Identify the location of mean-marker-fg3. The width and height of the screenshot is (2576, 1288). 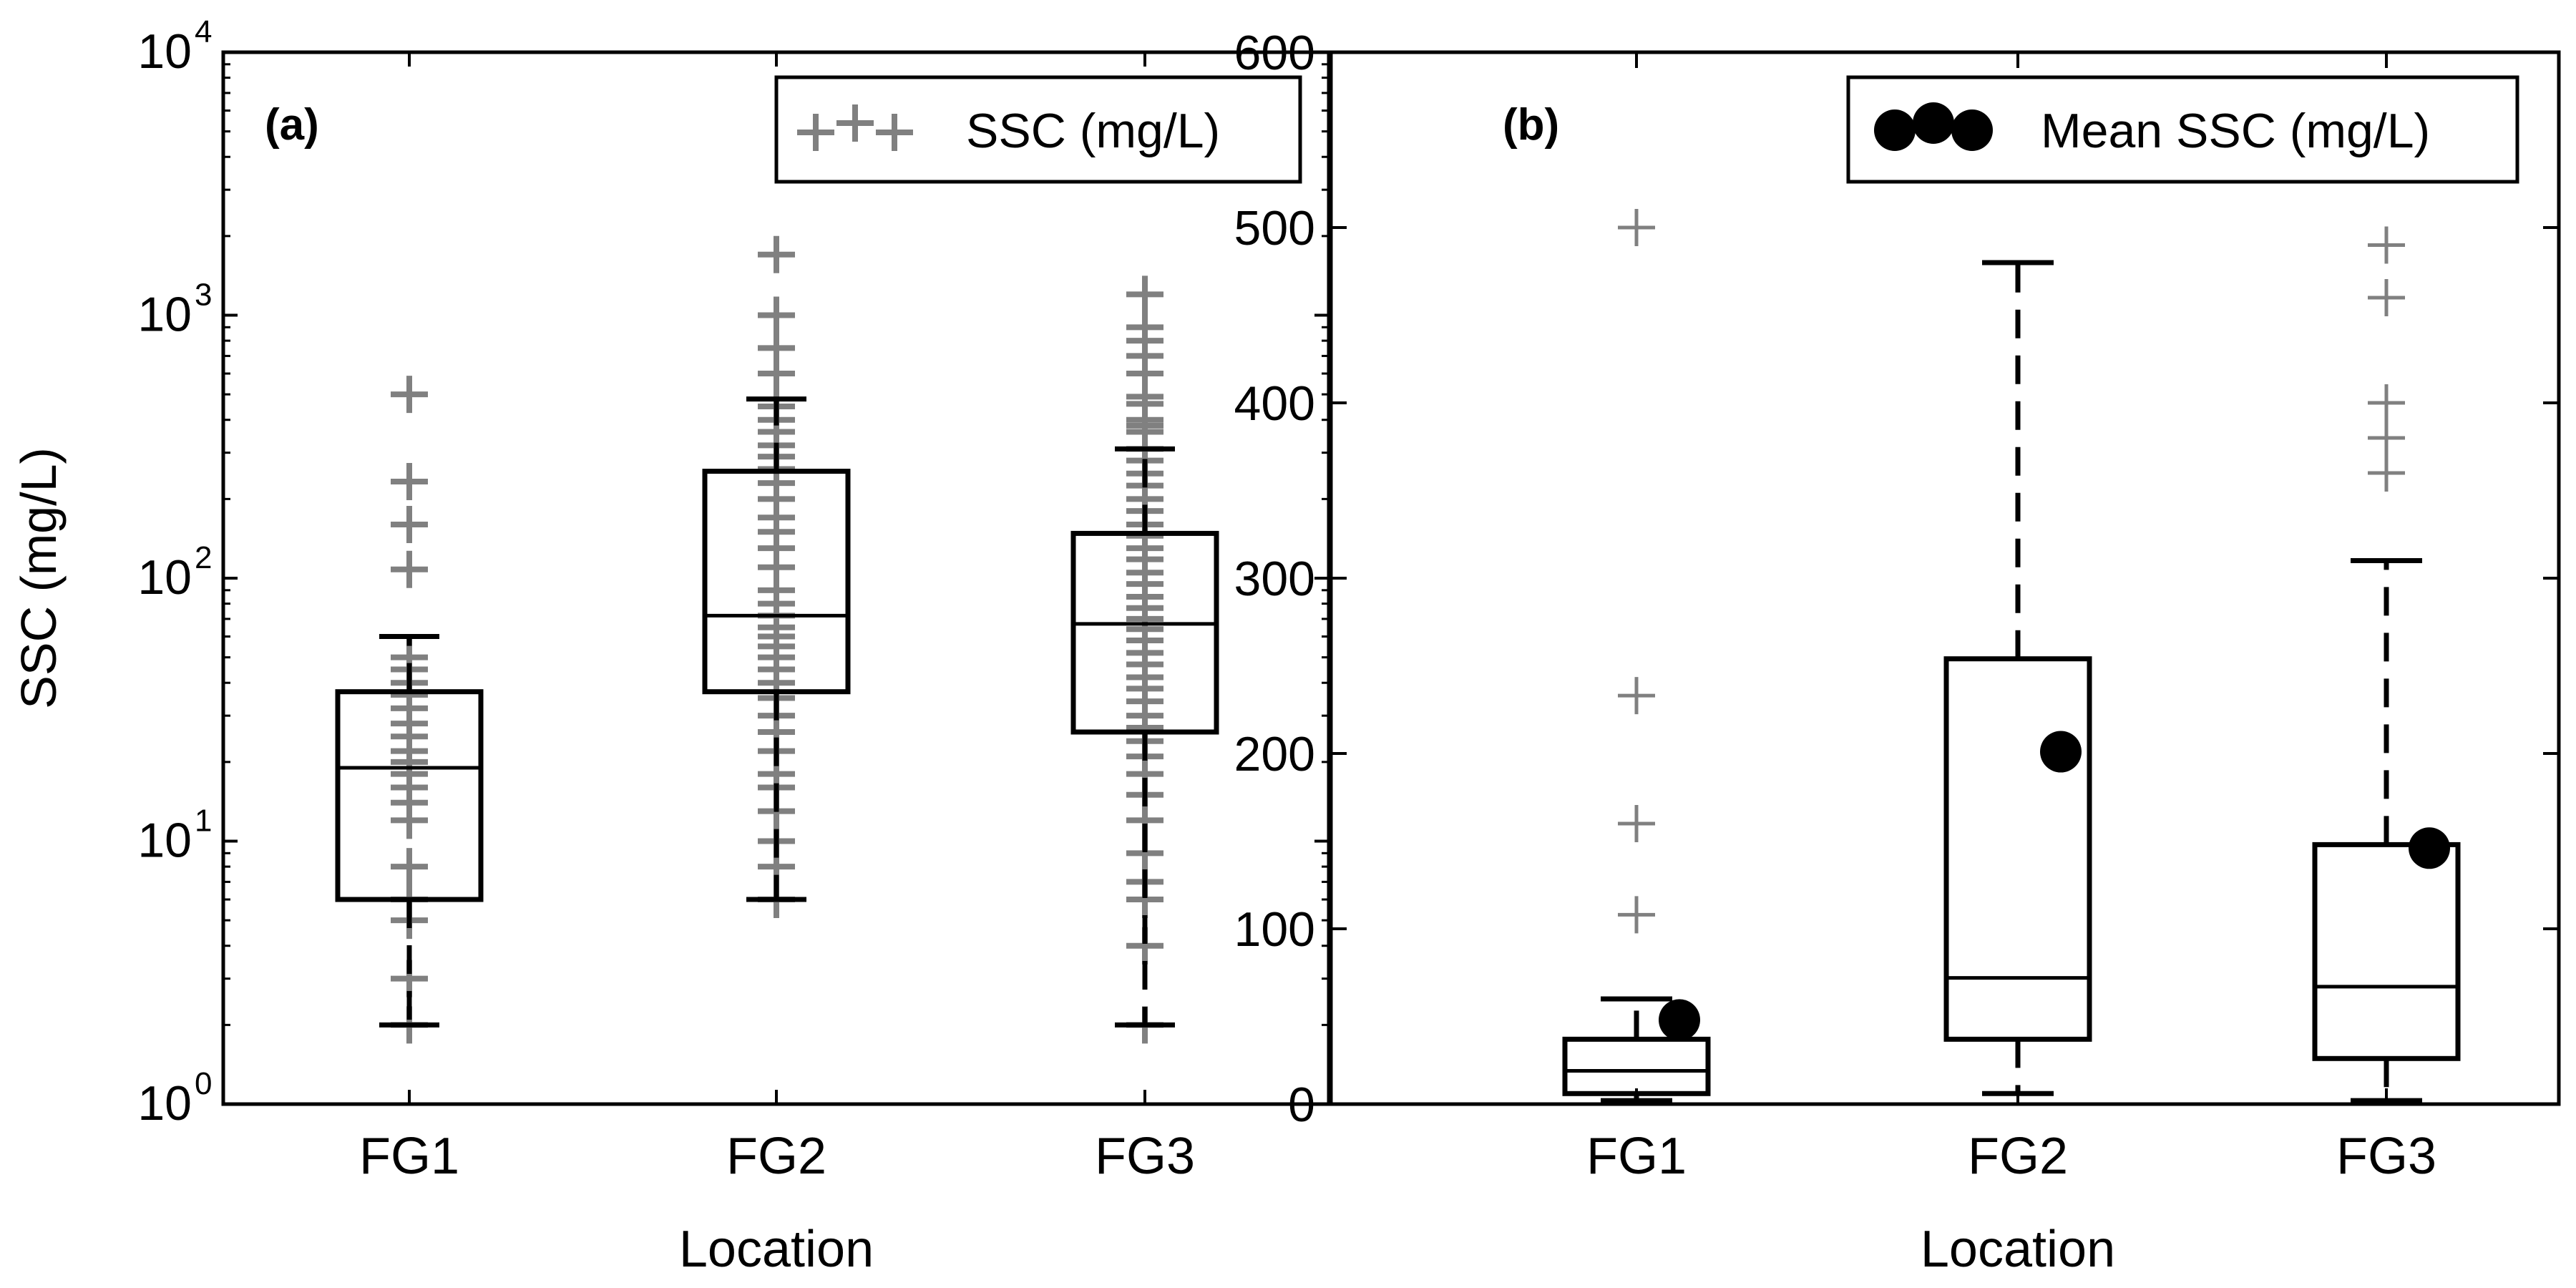
(2429, 848).